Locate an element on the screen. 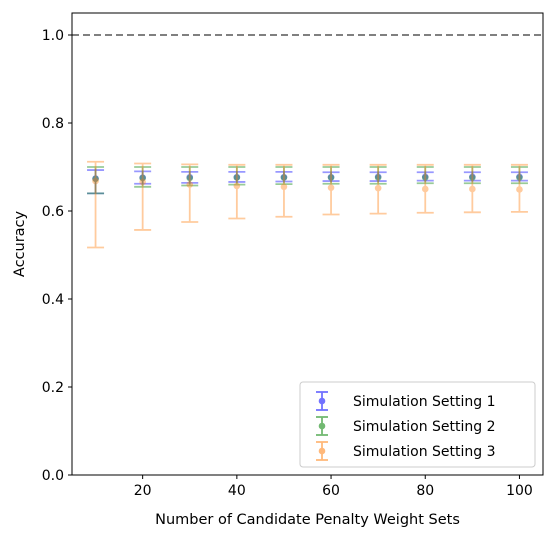 This screenshot has width=550, height=537. legend-box is located at coordinates (417, 424).